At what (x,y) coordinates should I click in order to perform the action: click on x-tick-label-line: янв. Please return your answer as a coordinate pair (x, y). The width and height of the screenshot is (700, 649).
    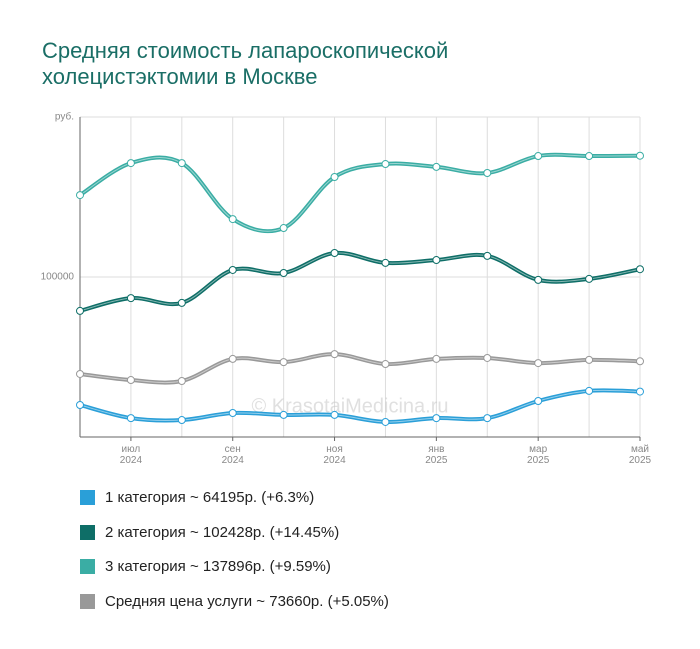
    Looking at the image, I should click on (436, 449).